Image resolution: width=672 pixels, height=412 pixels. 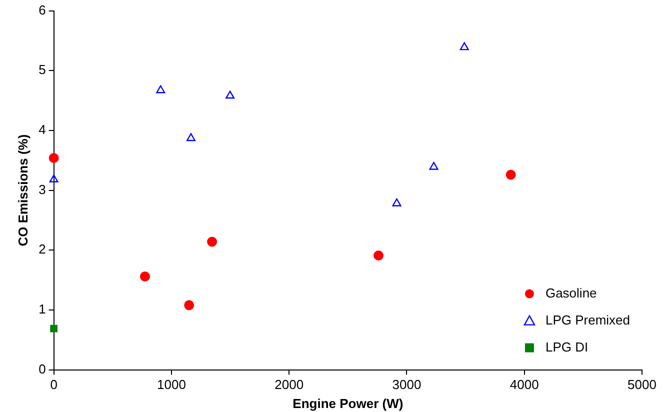 I want to click on y-tick-label: 1, so click(x=42, y=309).